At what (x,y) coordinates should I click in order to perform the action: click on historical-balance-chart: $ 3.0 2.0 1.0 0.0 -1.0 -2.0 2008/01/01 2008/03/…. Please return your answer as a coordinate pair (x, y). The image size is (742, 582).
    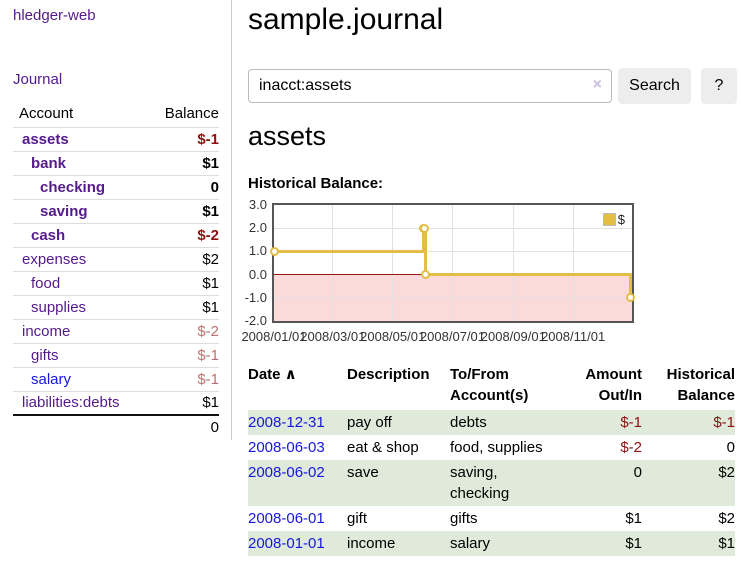
    Looking at the image, I should click on (443, 274).